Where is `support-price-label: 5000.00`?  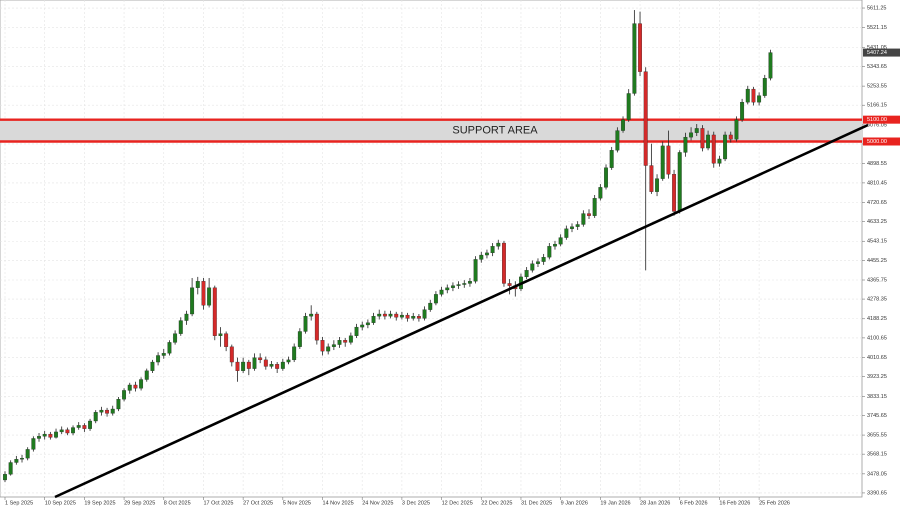
support-price-label: 5000.00 is located at coordinates (877, 142).